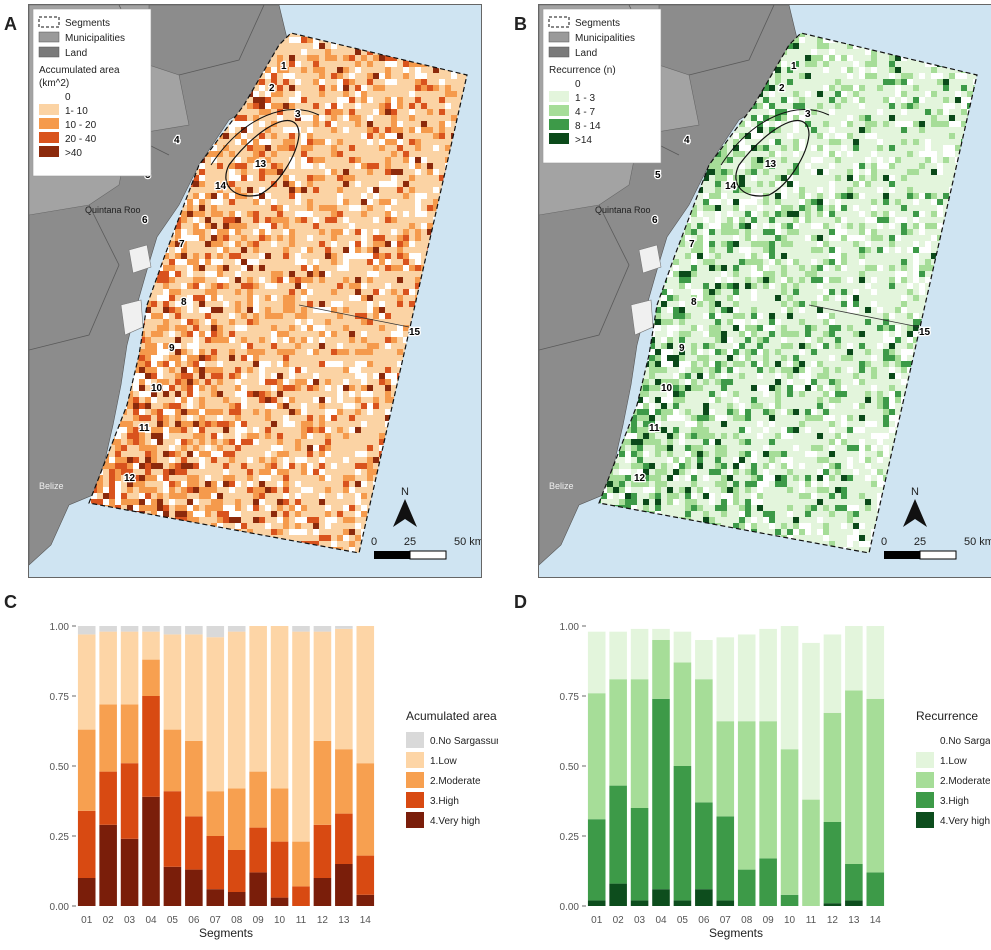 This screenshot has height=950, width=991. Describe the element at coordinates (258, 889) in the screenshot. I see `bar-09-veryhigh` at that location.